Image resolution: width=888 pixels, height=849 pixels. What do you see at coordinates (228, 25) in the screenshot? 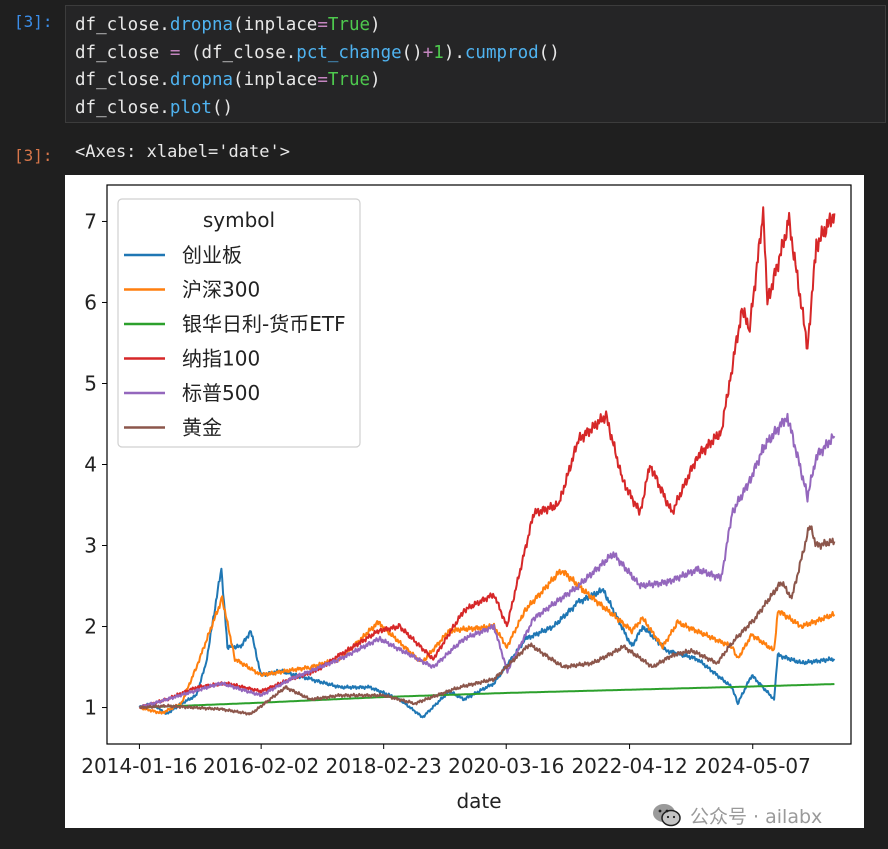
I see `code-line-1: df_close.dropna(inplace=True)` at bounding box center [228, 25].